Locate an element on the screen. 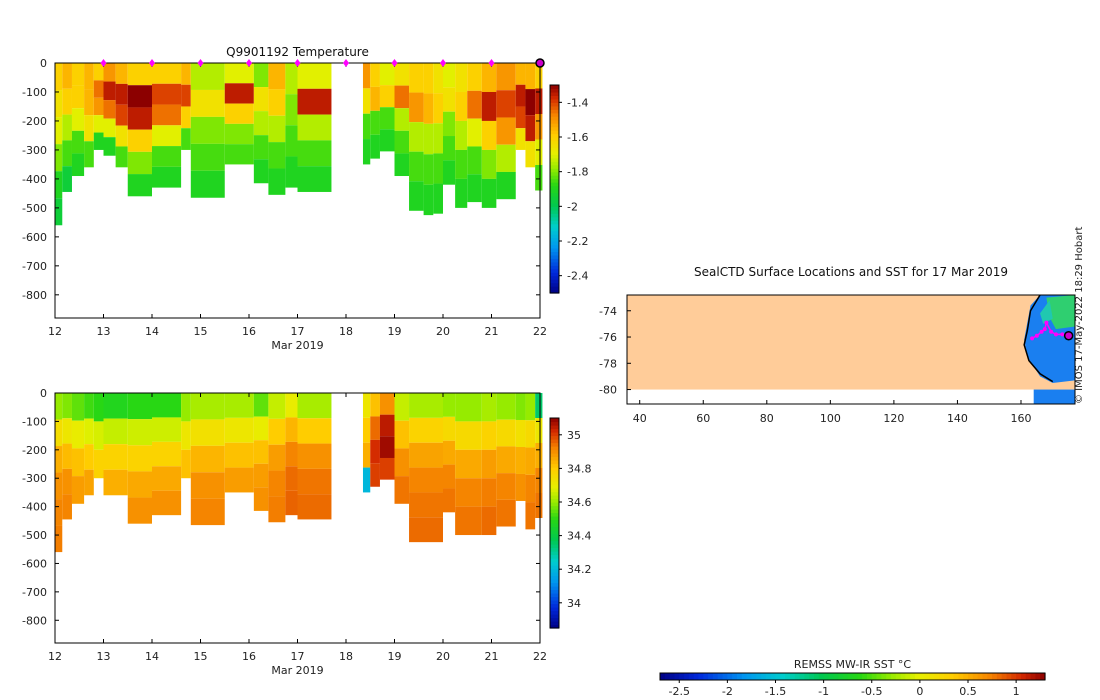  x-tick-label: 18 is located at coordinates (346, 656).